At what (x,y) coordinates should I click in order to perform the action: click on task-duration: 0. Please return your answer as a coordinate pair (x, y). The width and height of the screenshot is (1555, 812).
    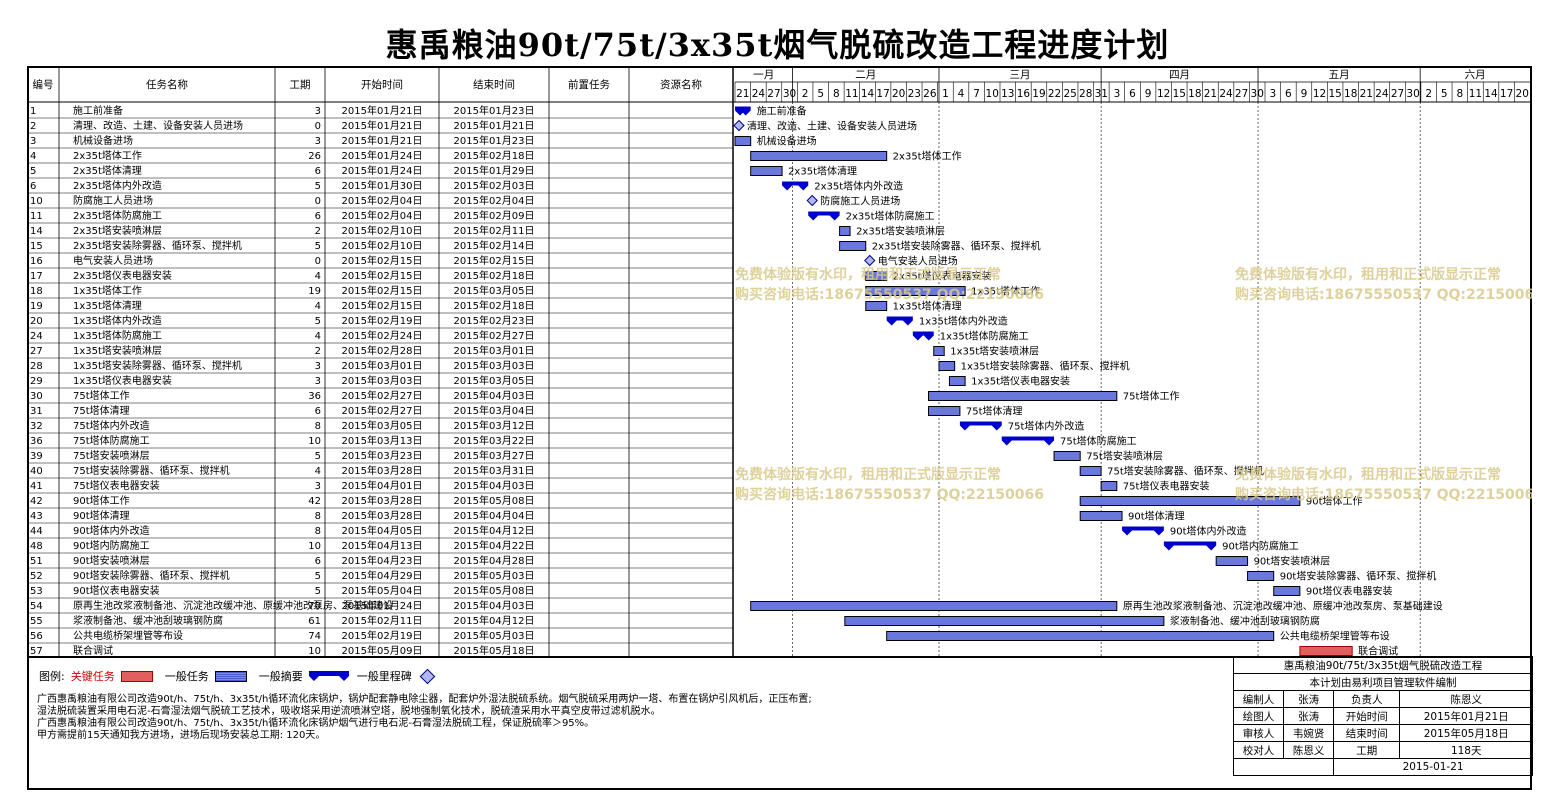
    Looking at the image, I should click on (318, 126).